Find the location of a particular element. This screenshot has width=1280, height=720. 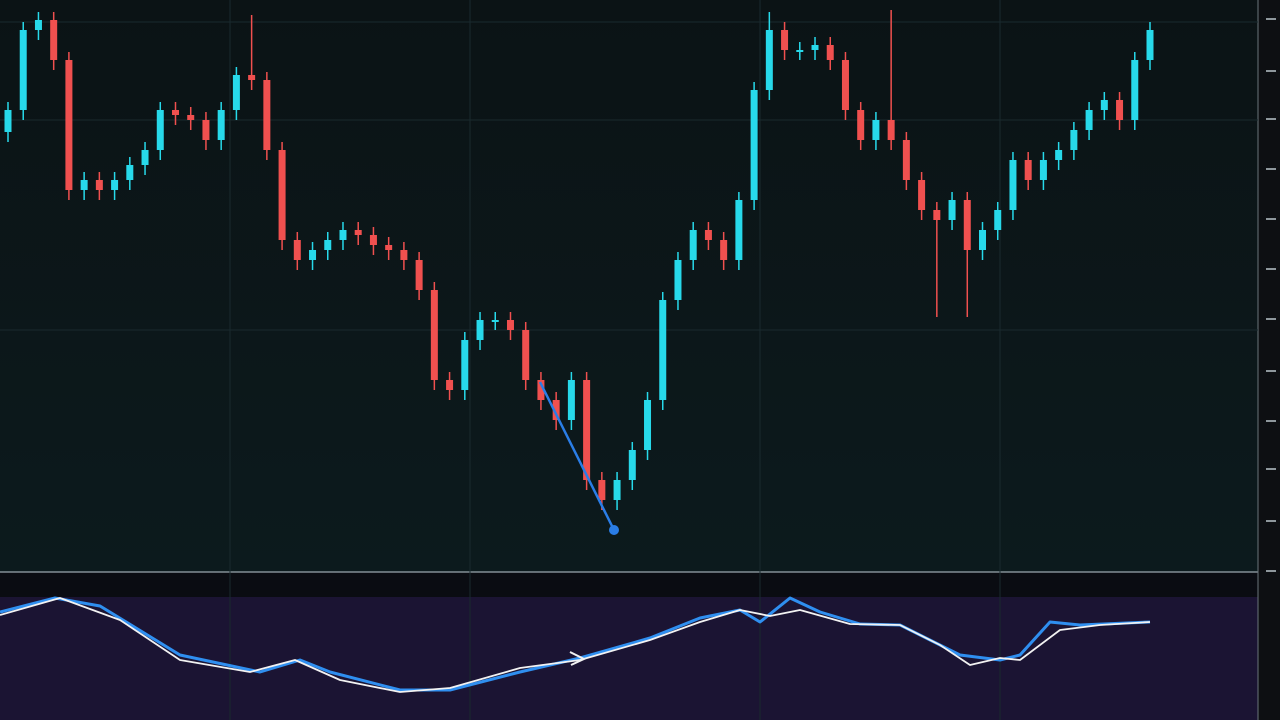

axis-ticks is located at coordinates (1271, 295).